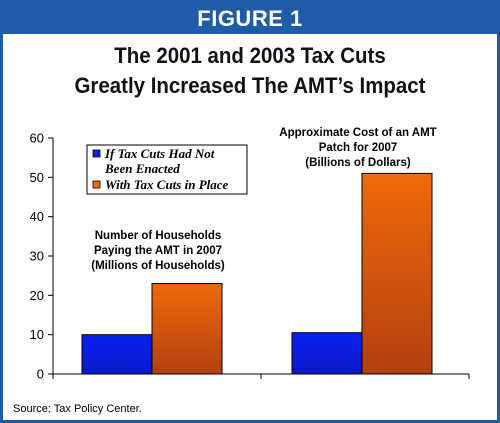 This screenshot has width=500, height=423. What do you see at coordinates (358, 148) in the screenshot?
I see `category-annotation-2: Patch for 2007` at bounding box center [358, 148].